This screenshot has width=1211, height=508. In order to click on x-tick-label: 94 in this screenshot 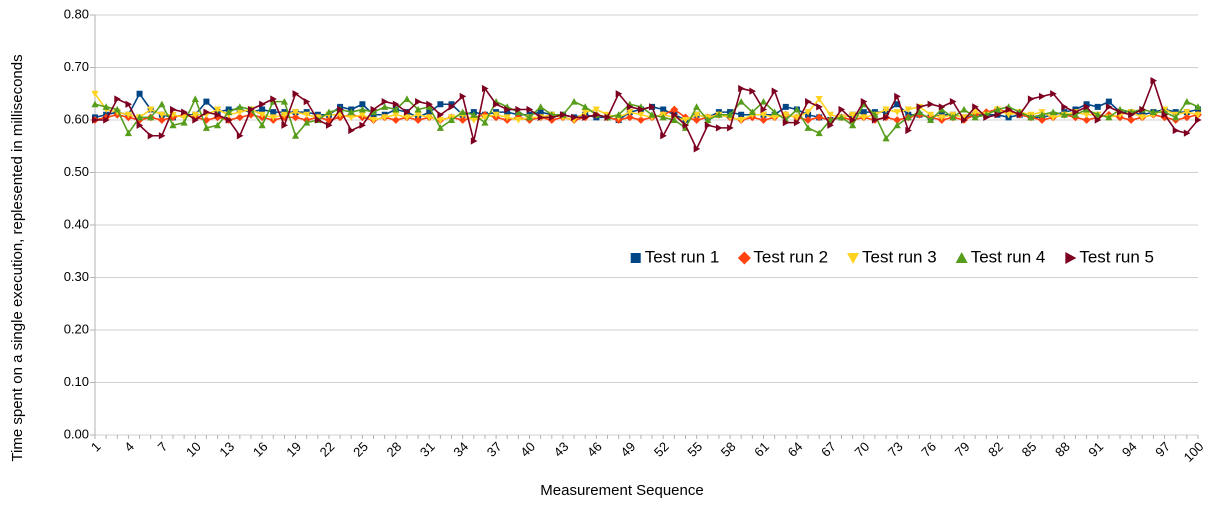, I will do `click(1129, 449)`.